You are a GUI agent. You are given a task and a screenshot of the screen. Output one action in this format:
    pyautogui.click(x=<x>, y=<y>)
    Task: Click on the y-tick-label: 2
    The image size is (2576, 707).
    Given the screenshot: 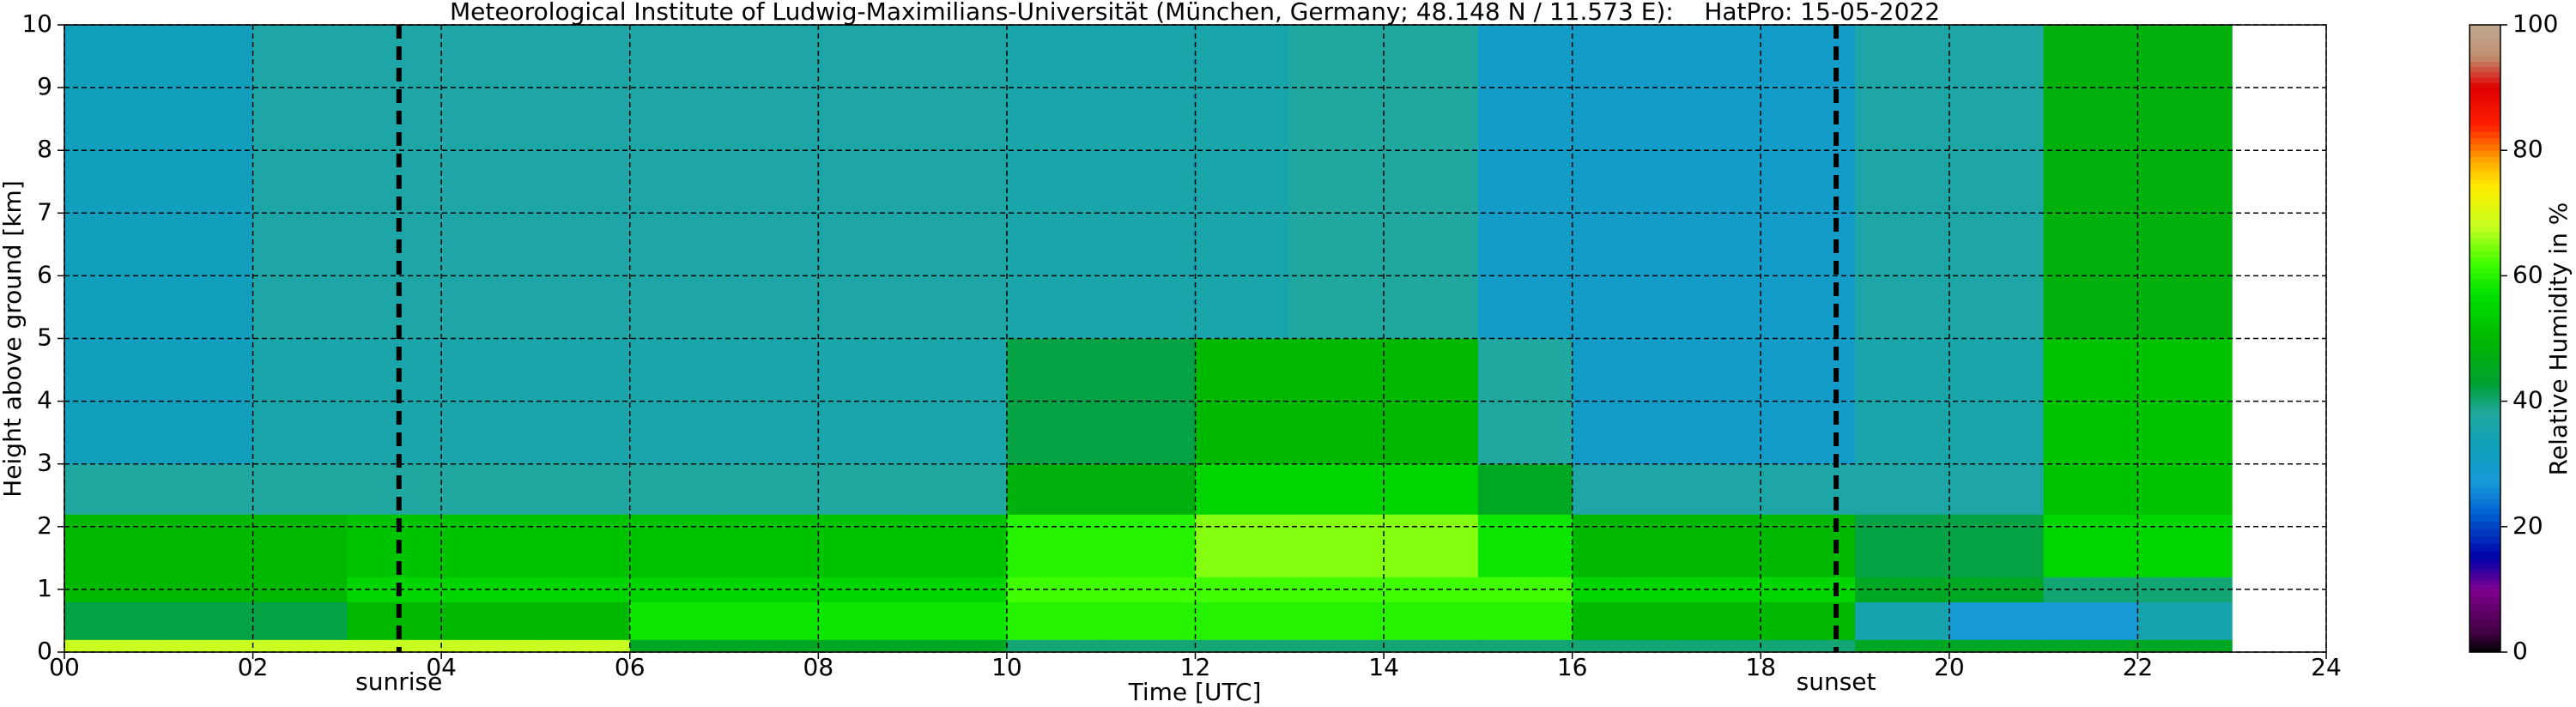 What is the action you would take?
    pyautogui.click(x=44, y=525)
    